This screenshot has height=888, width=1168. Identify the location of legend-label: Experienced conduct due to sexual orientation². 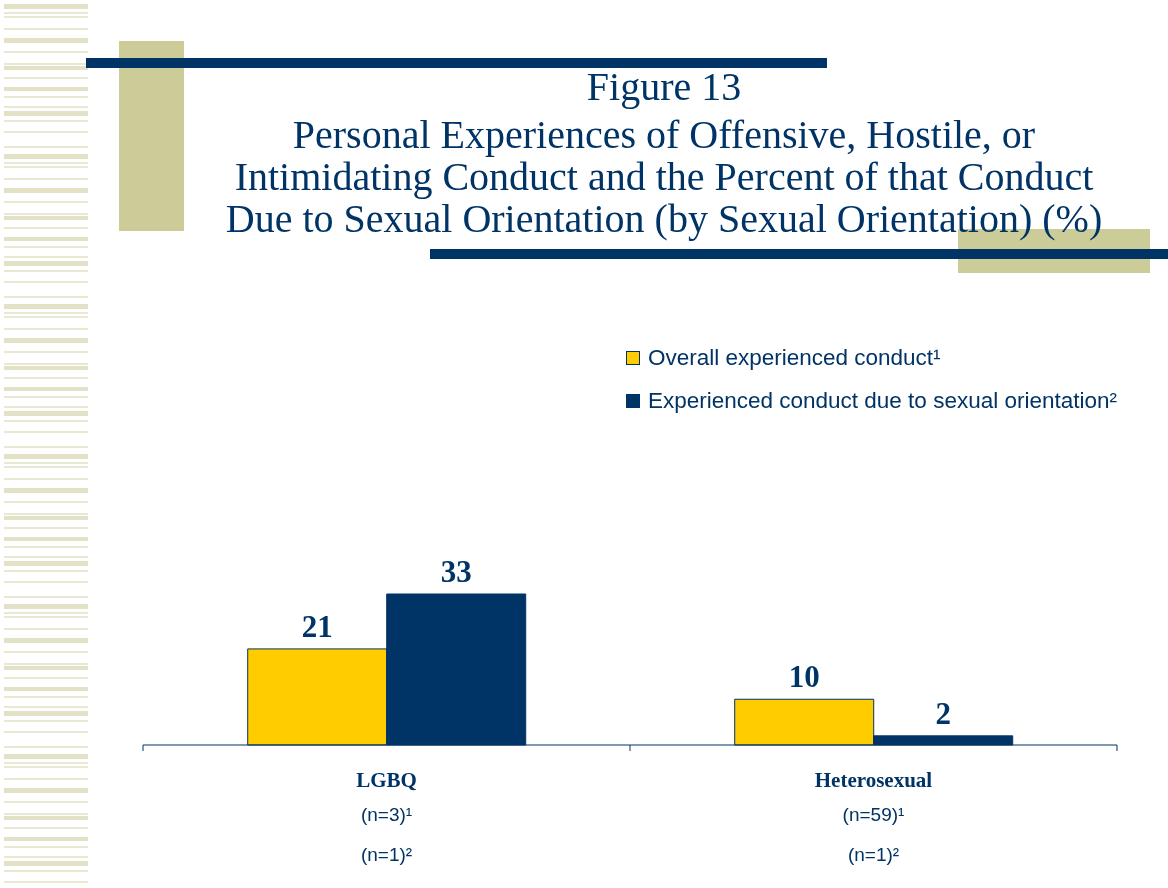
(882, 400).